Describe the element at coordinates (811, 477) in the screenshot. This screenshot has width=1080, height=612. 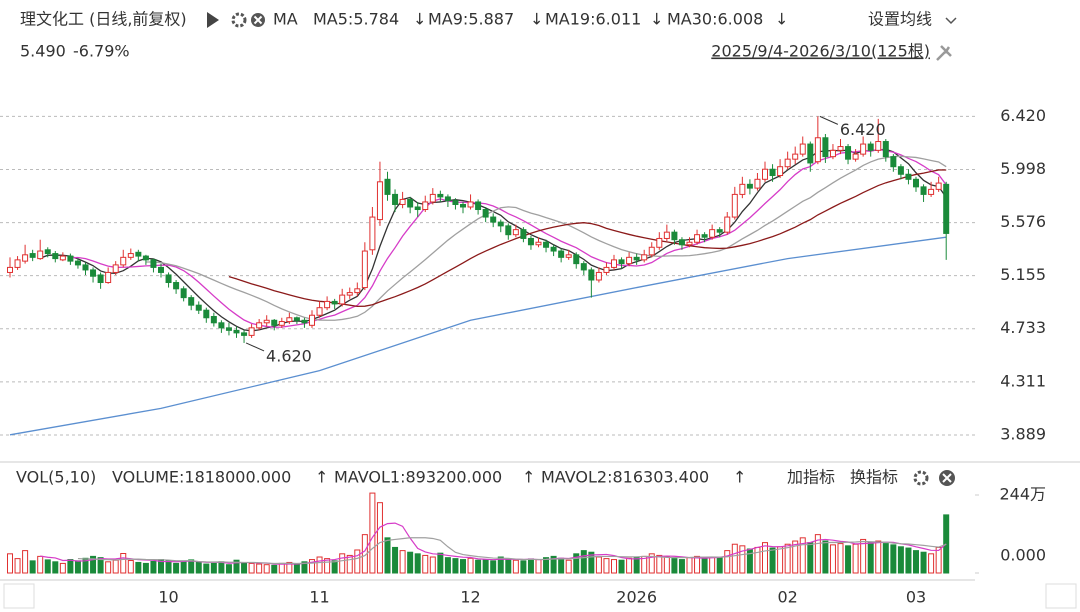
I see `add-indicator: 加指标` at that location.